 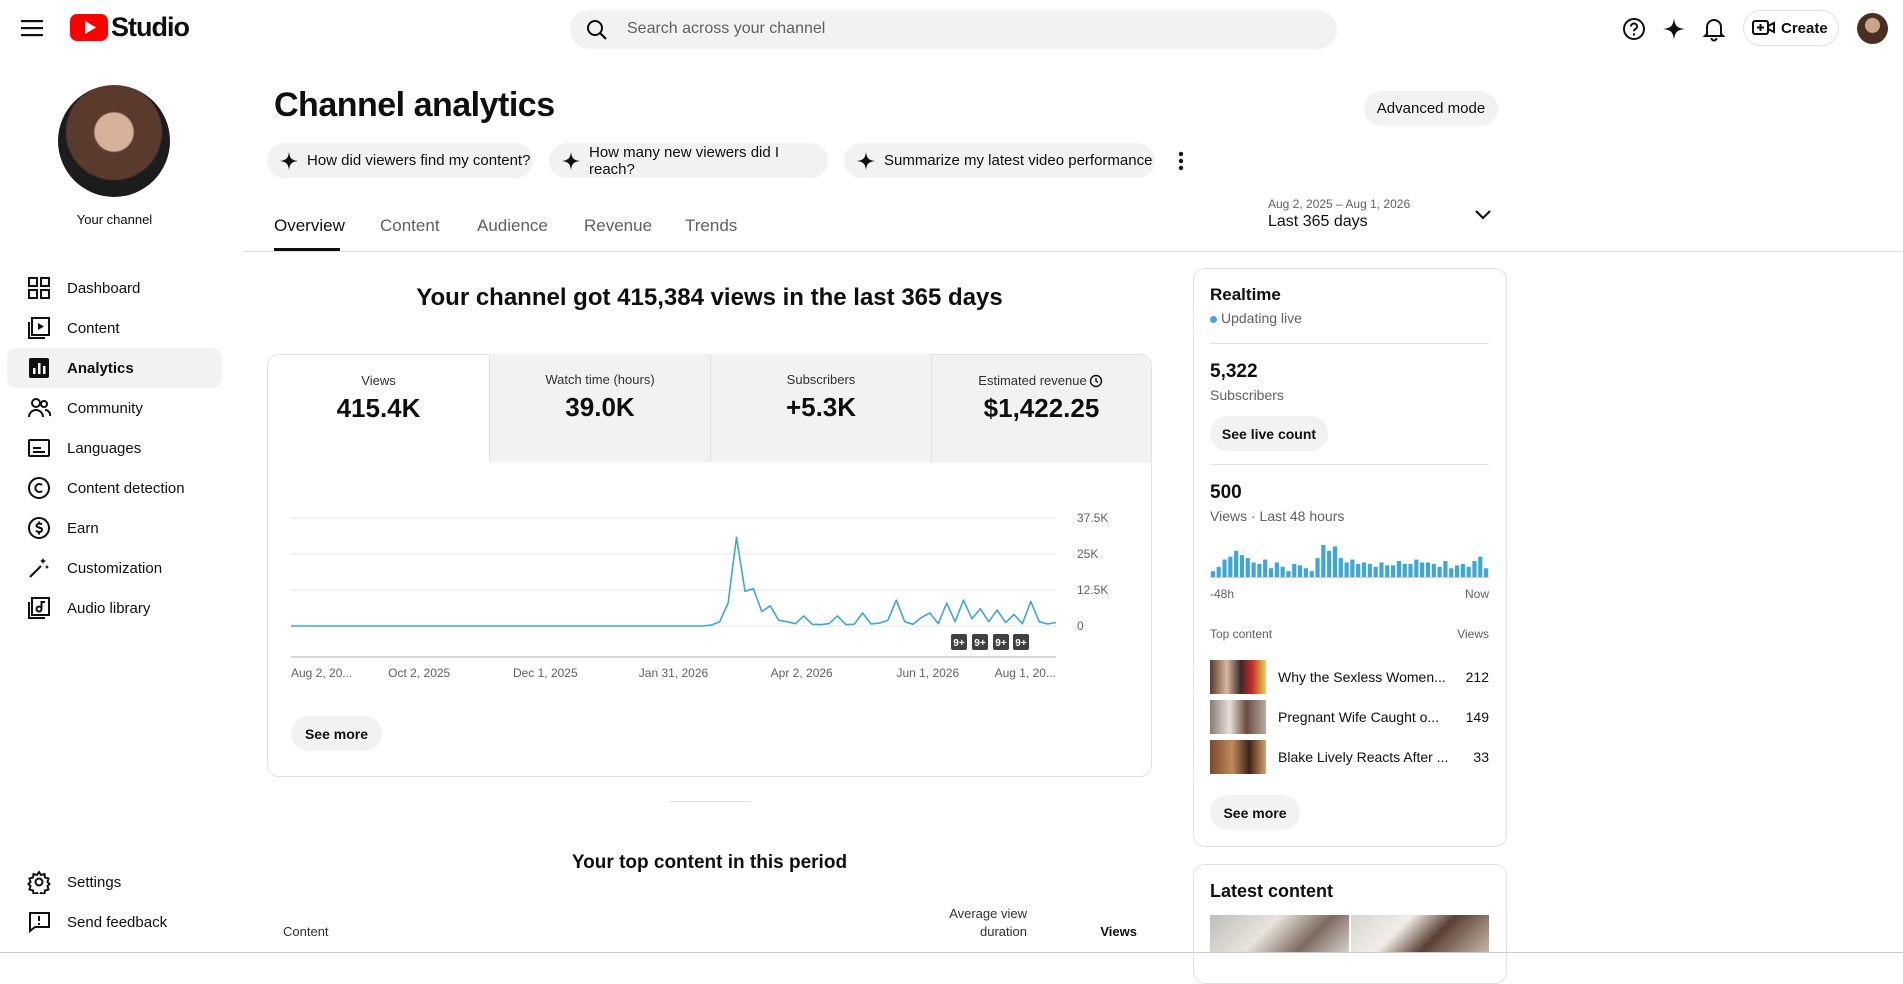 I want to click on nav-label: Content, so click(x=93, y=328).